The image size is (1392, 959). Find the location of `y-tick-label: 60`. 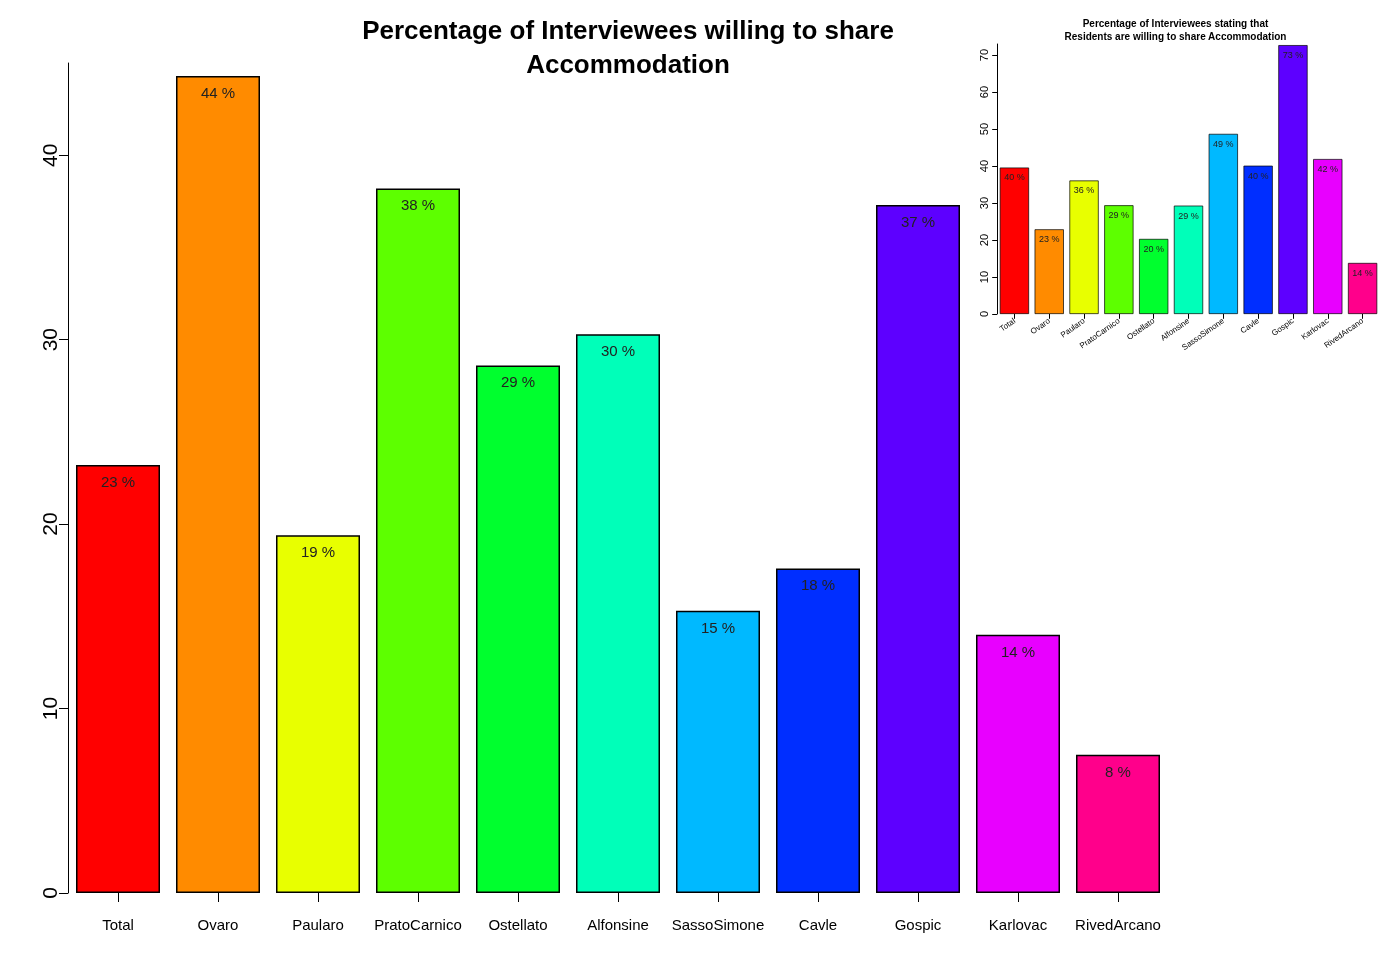

y-tick-label: 60 is located at coordinates (983, 92).